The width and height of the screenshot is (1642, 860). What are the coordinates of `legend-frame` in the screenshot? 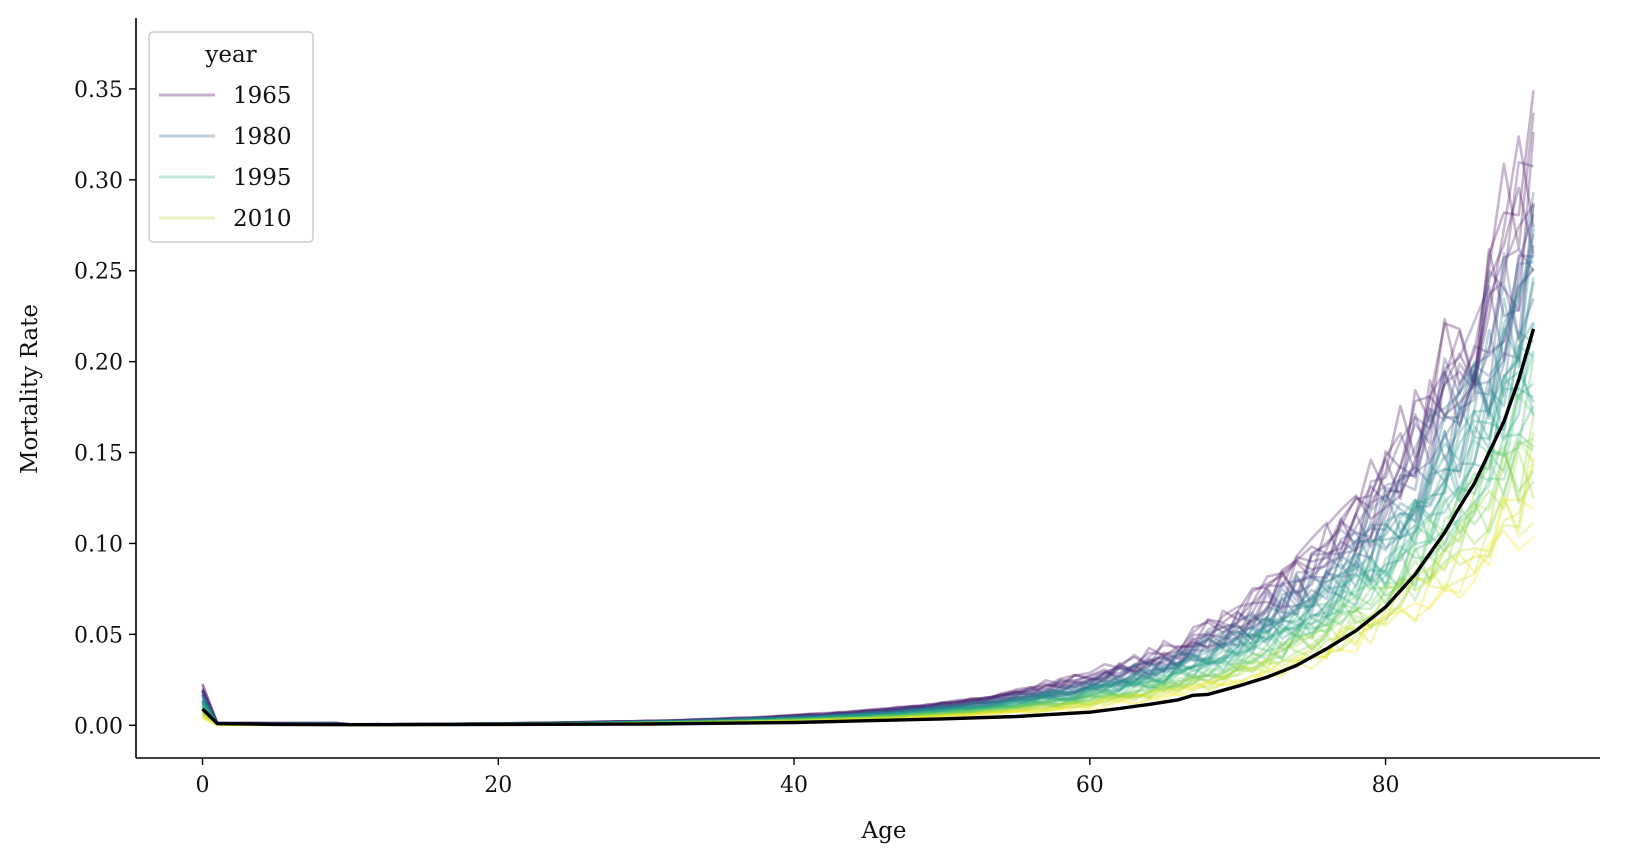 It's located at (231, 137).